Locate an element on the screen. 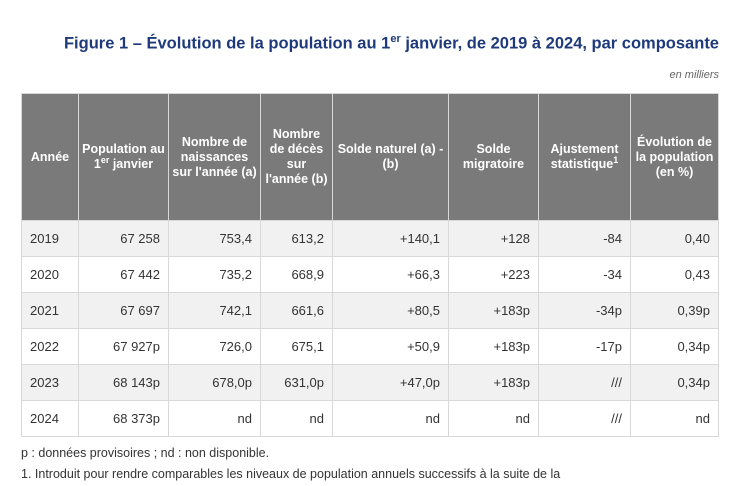 The image size is (741, 486). cell-solde-naturel: +50,9 is located at coordinates (390, 346).